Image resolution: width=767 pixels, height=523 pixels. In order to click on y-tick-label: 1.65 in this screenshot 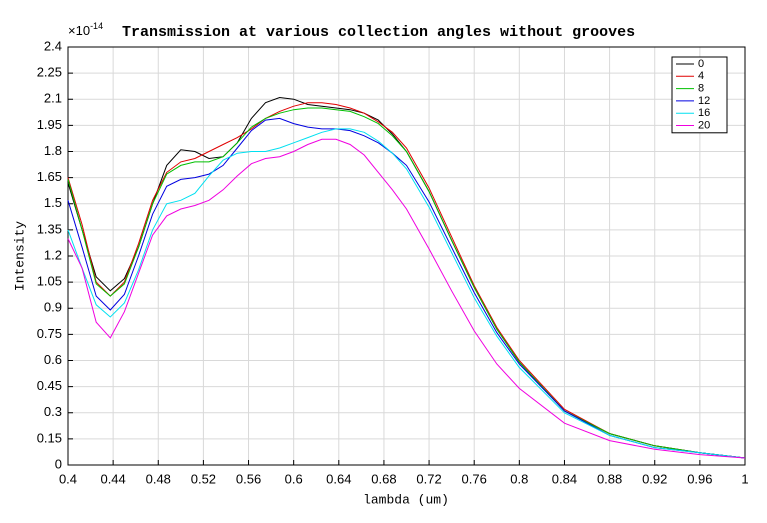, I will do `click(49, 176)`.